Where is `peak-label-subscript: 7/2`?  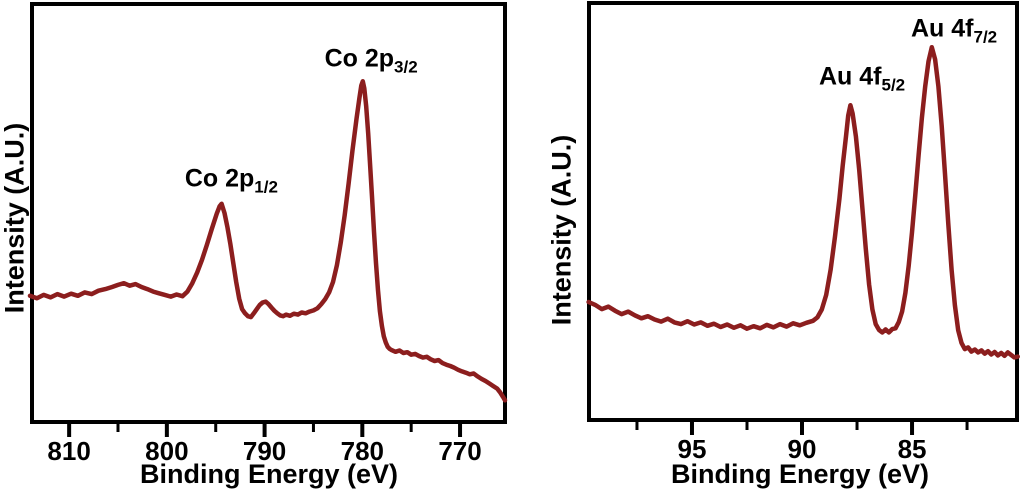
peak-label-subscript: 7/2 is located at coordinates (985, 37).